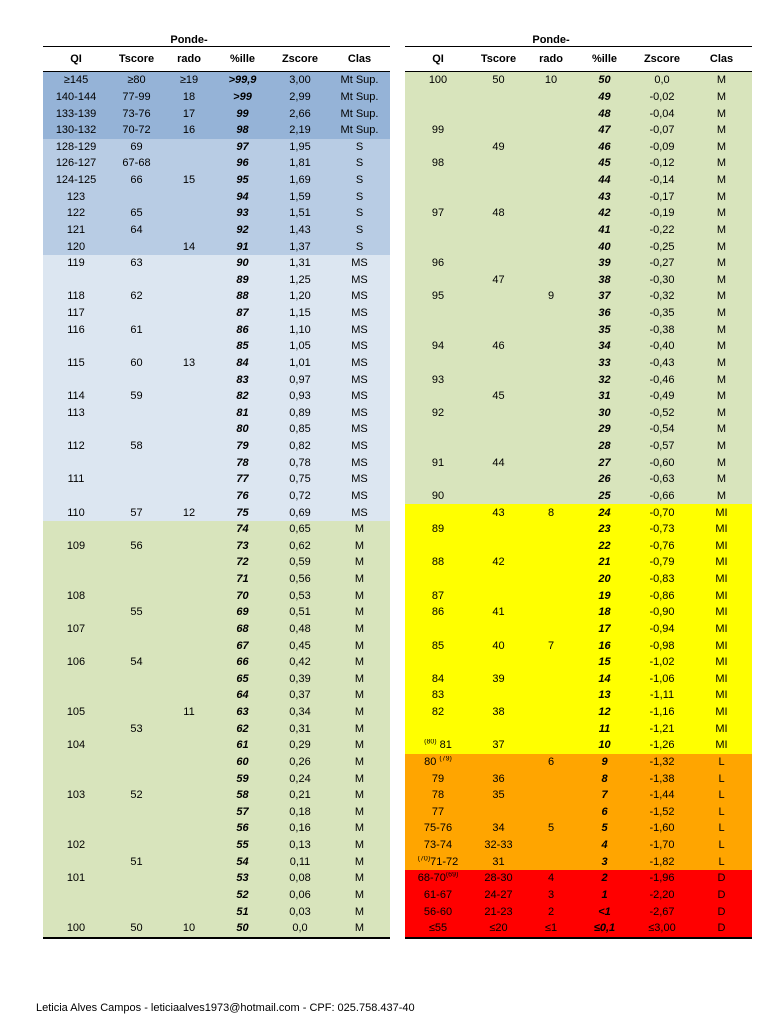 Image resolution: width=768 pixels, height=1024 pixels. Describe the element at coordinates (604, 861) in the screenshot. I see `cell-percentile: 3` at that location.